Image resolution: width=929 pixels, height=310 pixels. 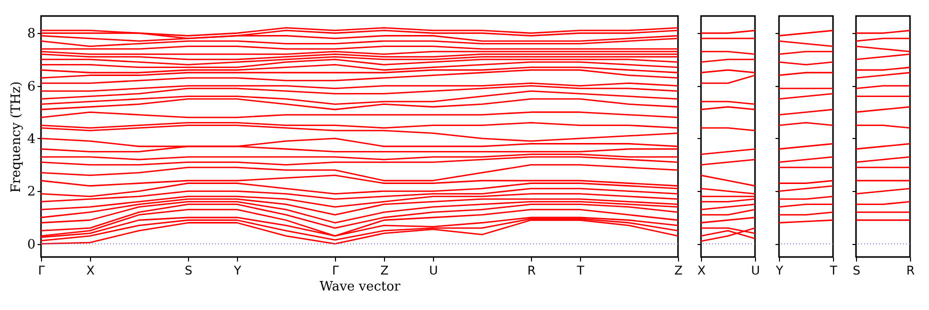 What do you see at coordinates (31, 192) in the screenshot?
I see `y-tick-label: 2` at bounding box center [31, 192].